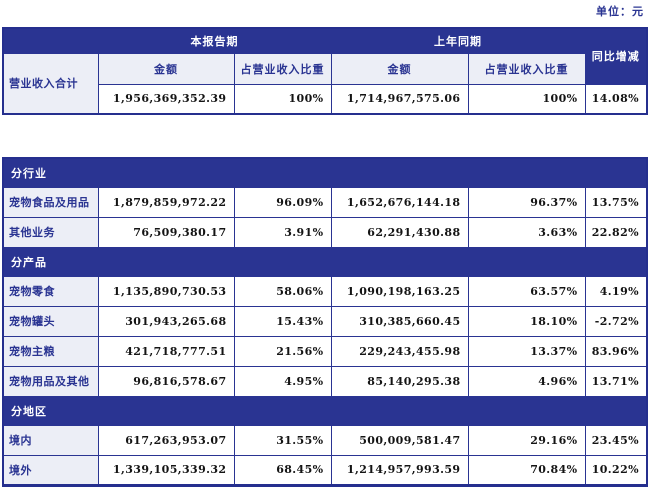 The height and width of the screenshot is (492, 650). I want to click on section-title-by-industry: 分行业, so click(325, 172).